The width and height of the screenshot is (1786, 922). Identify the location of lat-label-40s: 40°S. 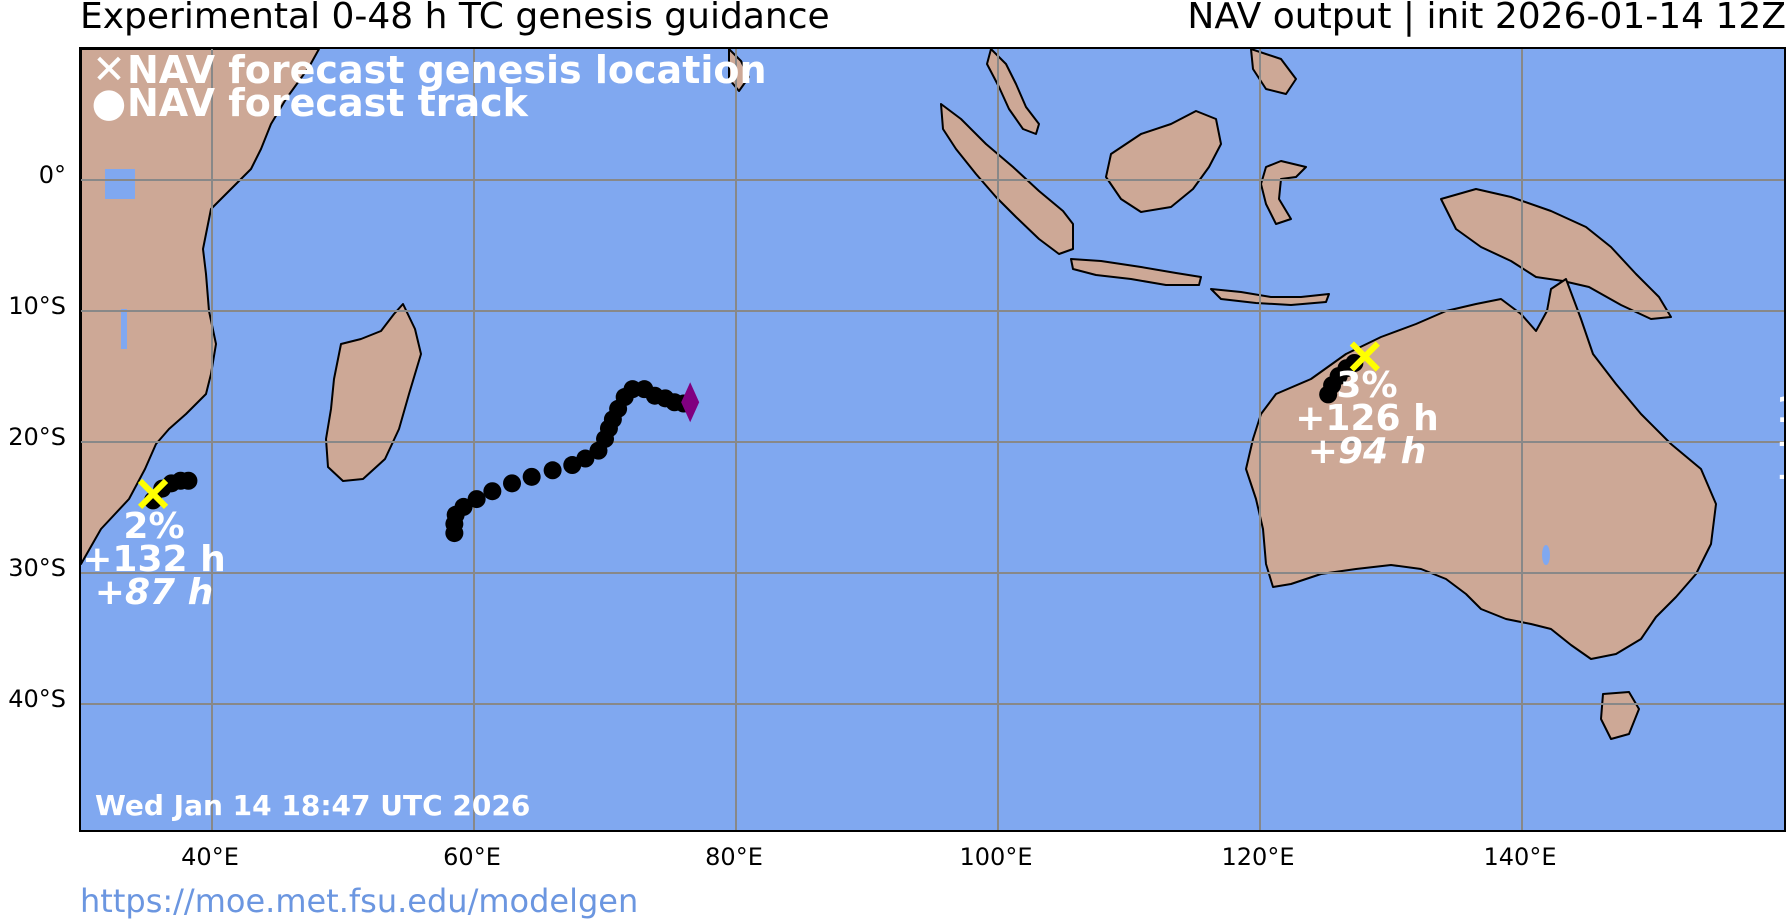
(37, 699).